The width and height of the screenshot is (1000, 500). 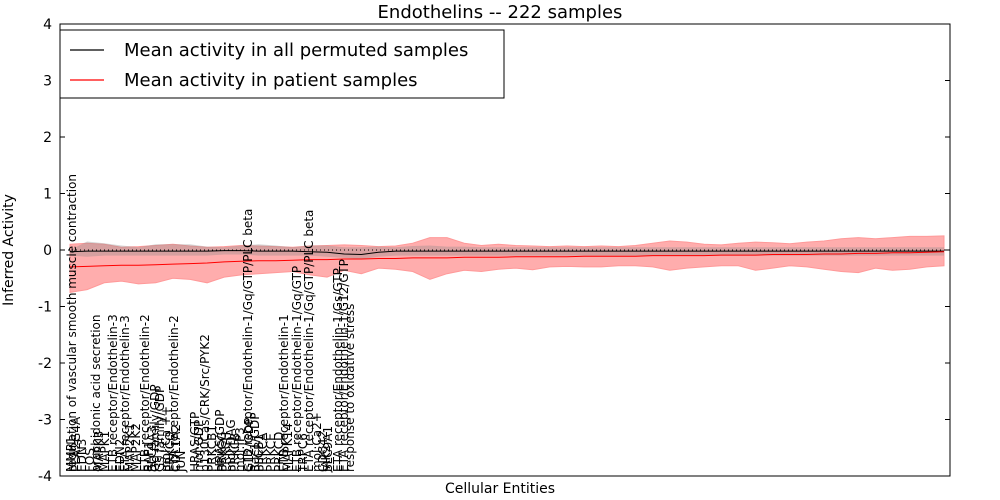 I want to click on entity-label: TRPC6, so click(x=303, y=453).